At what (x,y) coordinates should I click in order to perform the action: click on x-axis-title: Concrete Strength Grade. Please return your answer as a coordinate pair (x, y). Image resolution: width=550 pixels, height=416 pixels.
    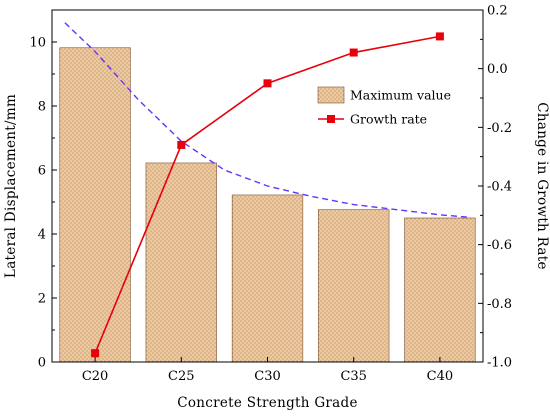
    Looking at the image, I should click on (267, 403).